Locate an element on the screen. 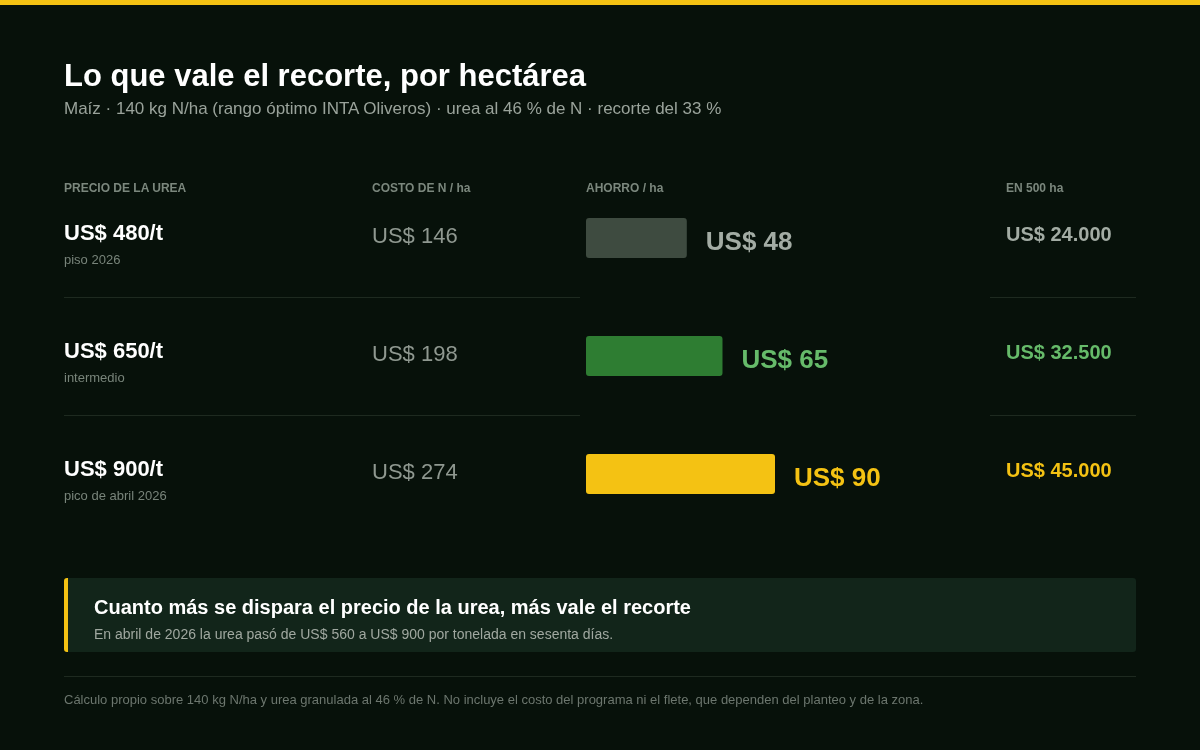 The height and width of the screenshot is (750, 1200). text: US$ 198 is located at coordinates (415, 354).